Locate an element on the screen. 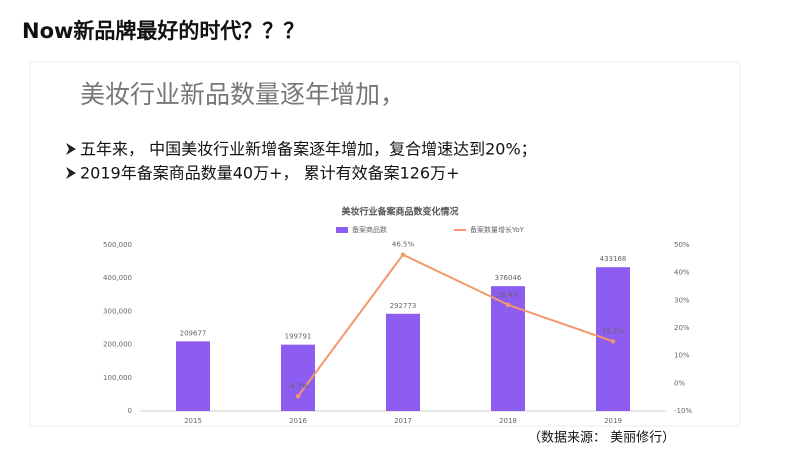 Image resolution: width=800 pixels, height=450 pixels. y2-tick-label: 10% is located at coordinates (682, 356).